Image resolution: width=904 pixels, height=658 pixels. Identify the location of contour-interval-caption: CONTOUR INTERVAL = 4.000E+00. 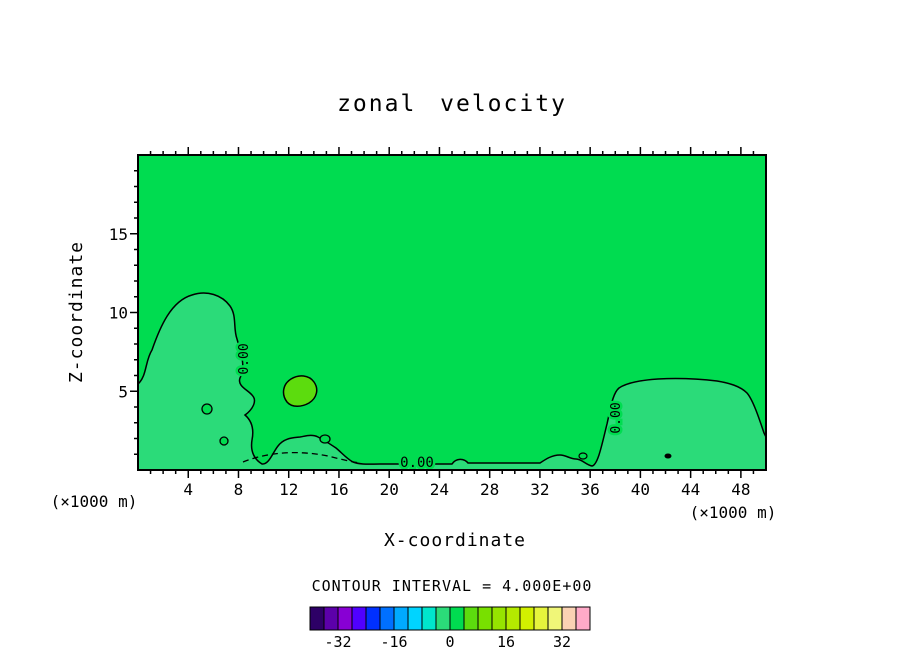
(452, 586).